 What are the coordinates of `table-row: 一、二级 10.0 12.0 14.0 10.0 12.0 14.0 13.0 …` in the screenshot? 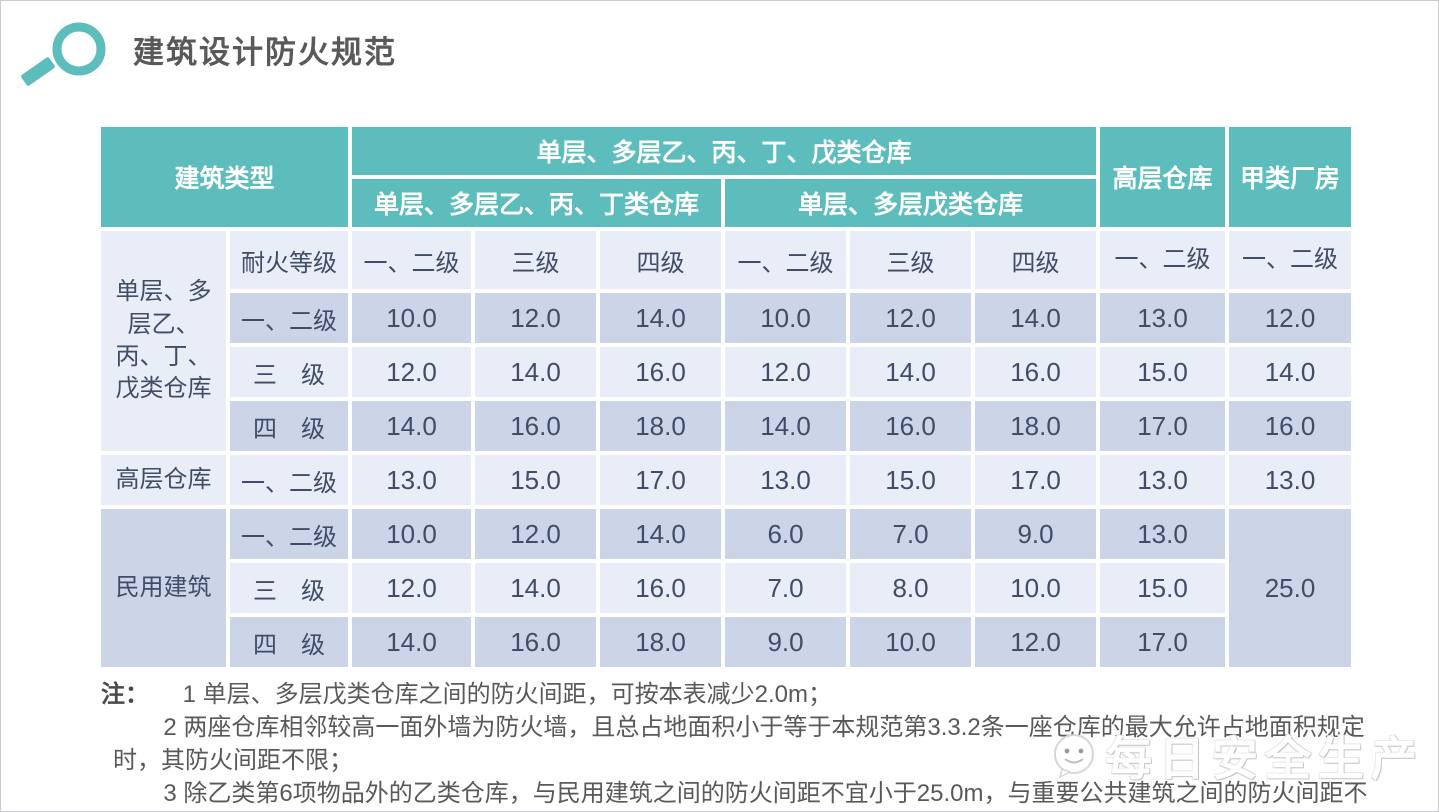 It's located at (726, 318).